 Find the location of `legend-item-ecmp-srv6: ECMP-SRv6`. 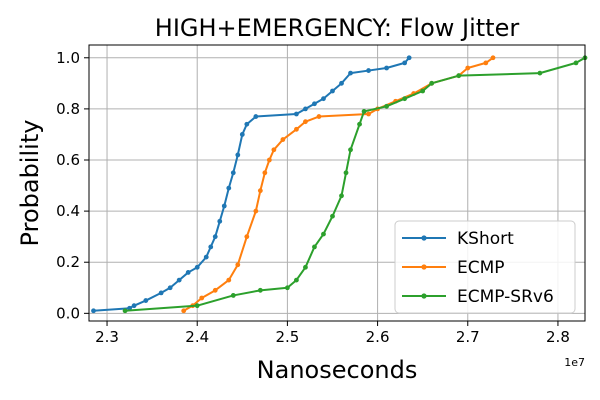

legend-item-ecmp-srv6: ECMP-SRv6 is located at coordinates (478, 297).